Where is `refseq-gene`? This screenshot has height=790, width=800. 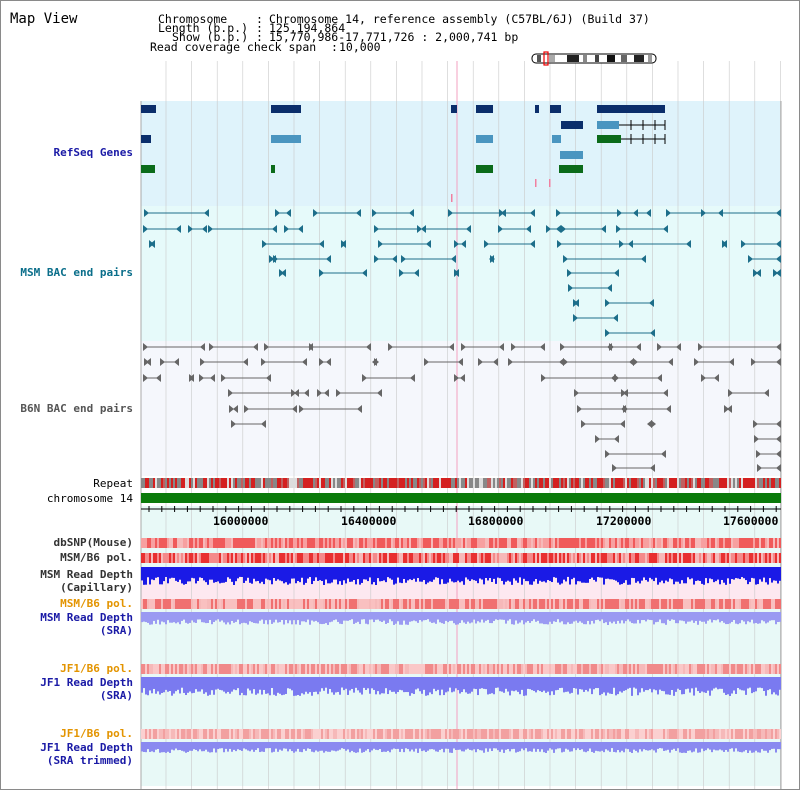 refseq-gene is located at coordinates (609, 139).